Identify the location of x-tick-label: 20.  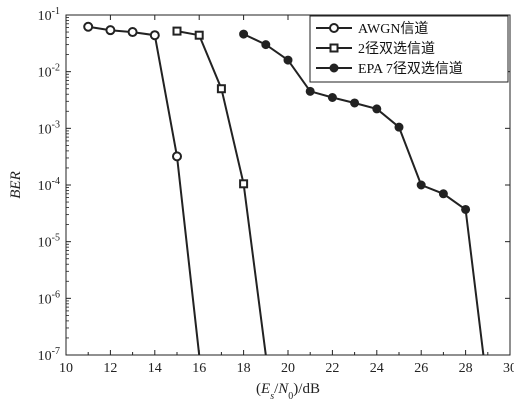
(288, 368).